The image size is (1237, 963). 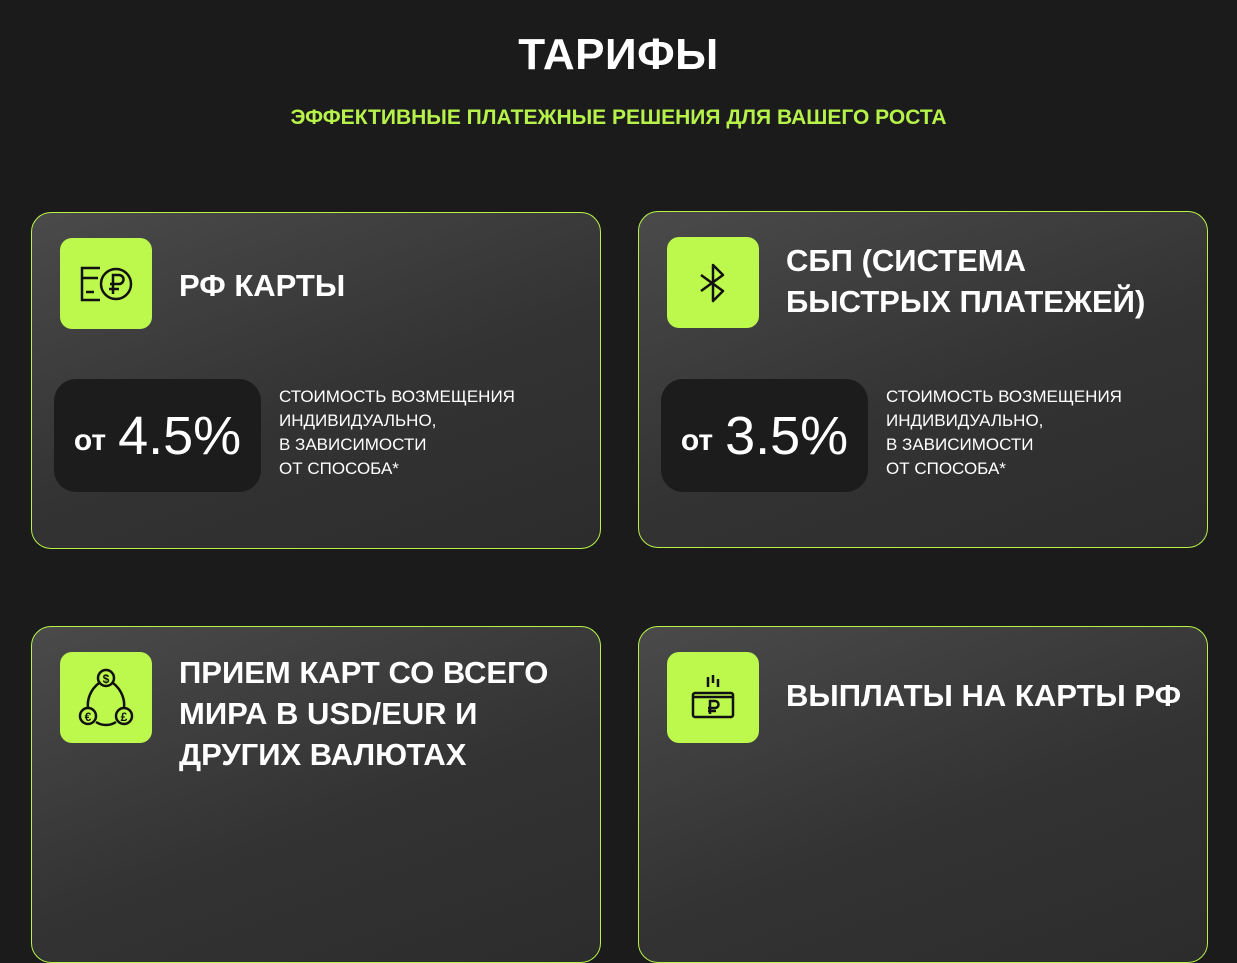 I want to click on price-value: 4.5%, so click(x=180, y=435).